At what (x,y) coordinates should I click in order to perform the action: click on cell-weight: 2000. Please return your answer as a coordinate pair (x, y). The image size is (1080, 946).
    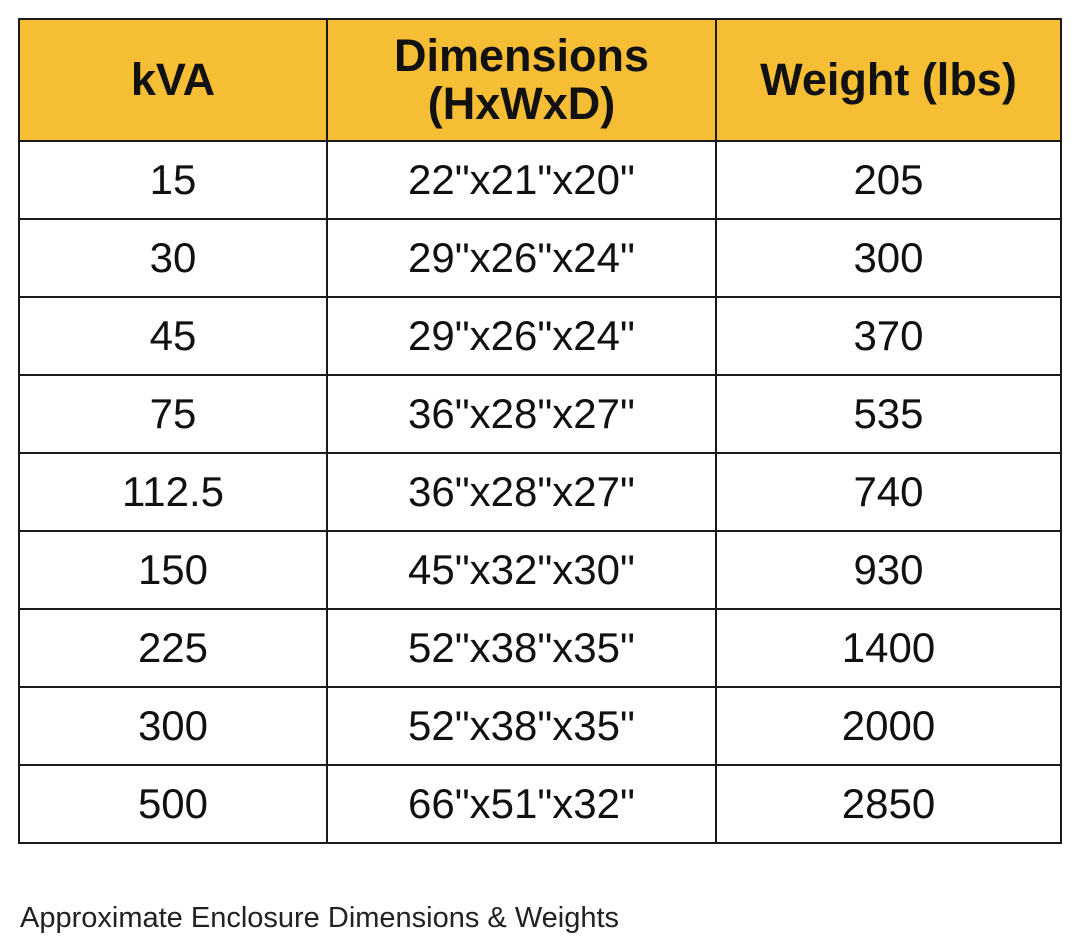
    Looking at the image, I should click on (888, 726).